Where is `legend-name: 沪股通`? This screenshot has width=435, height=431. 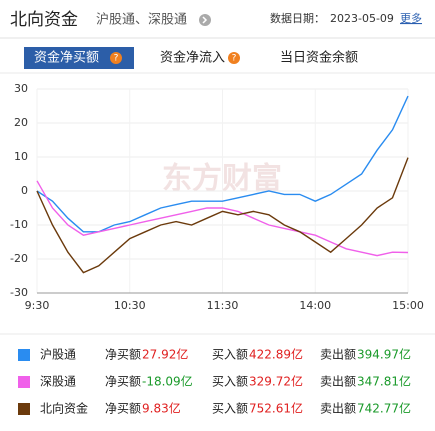 legend-name: 沪股通 is located at coordinates (58, 355).